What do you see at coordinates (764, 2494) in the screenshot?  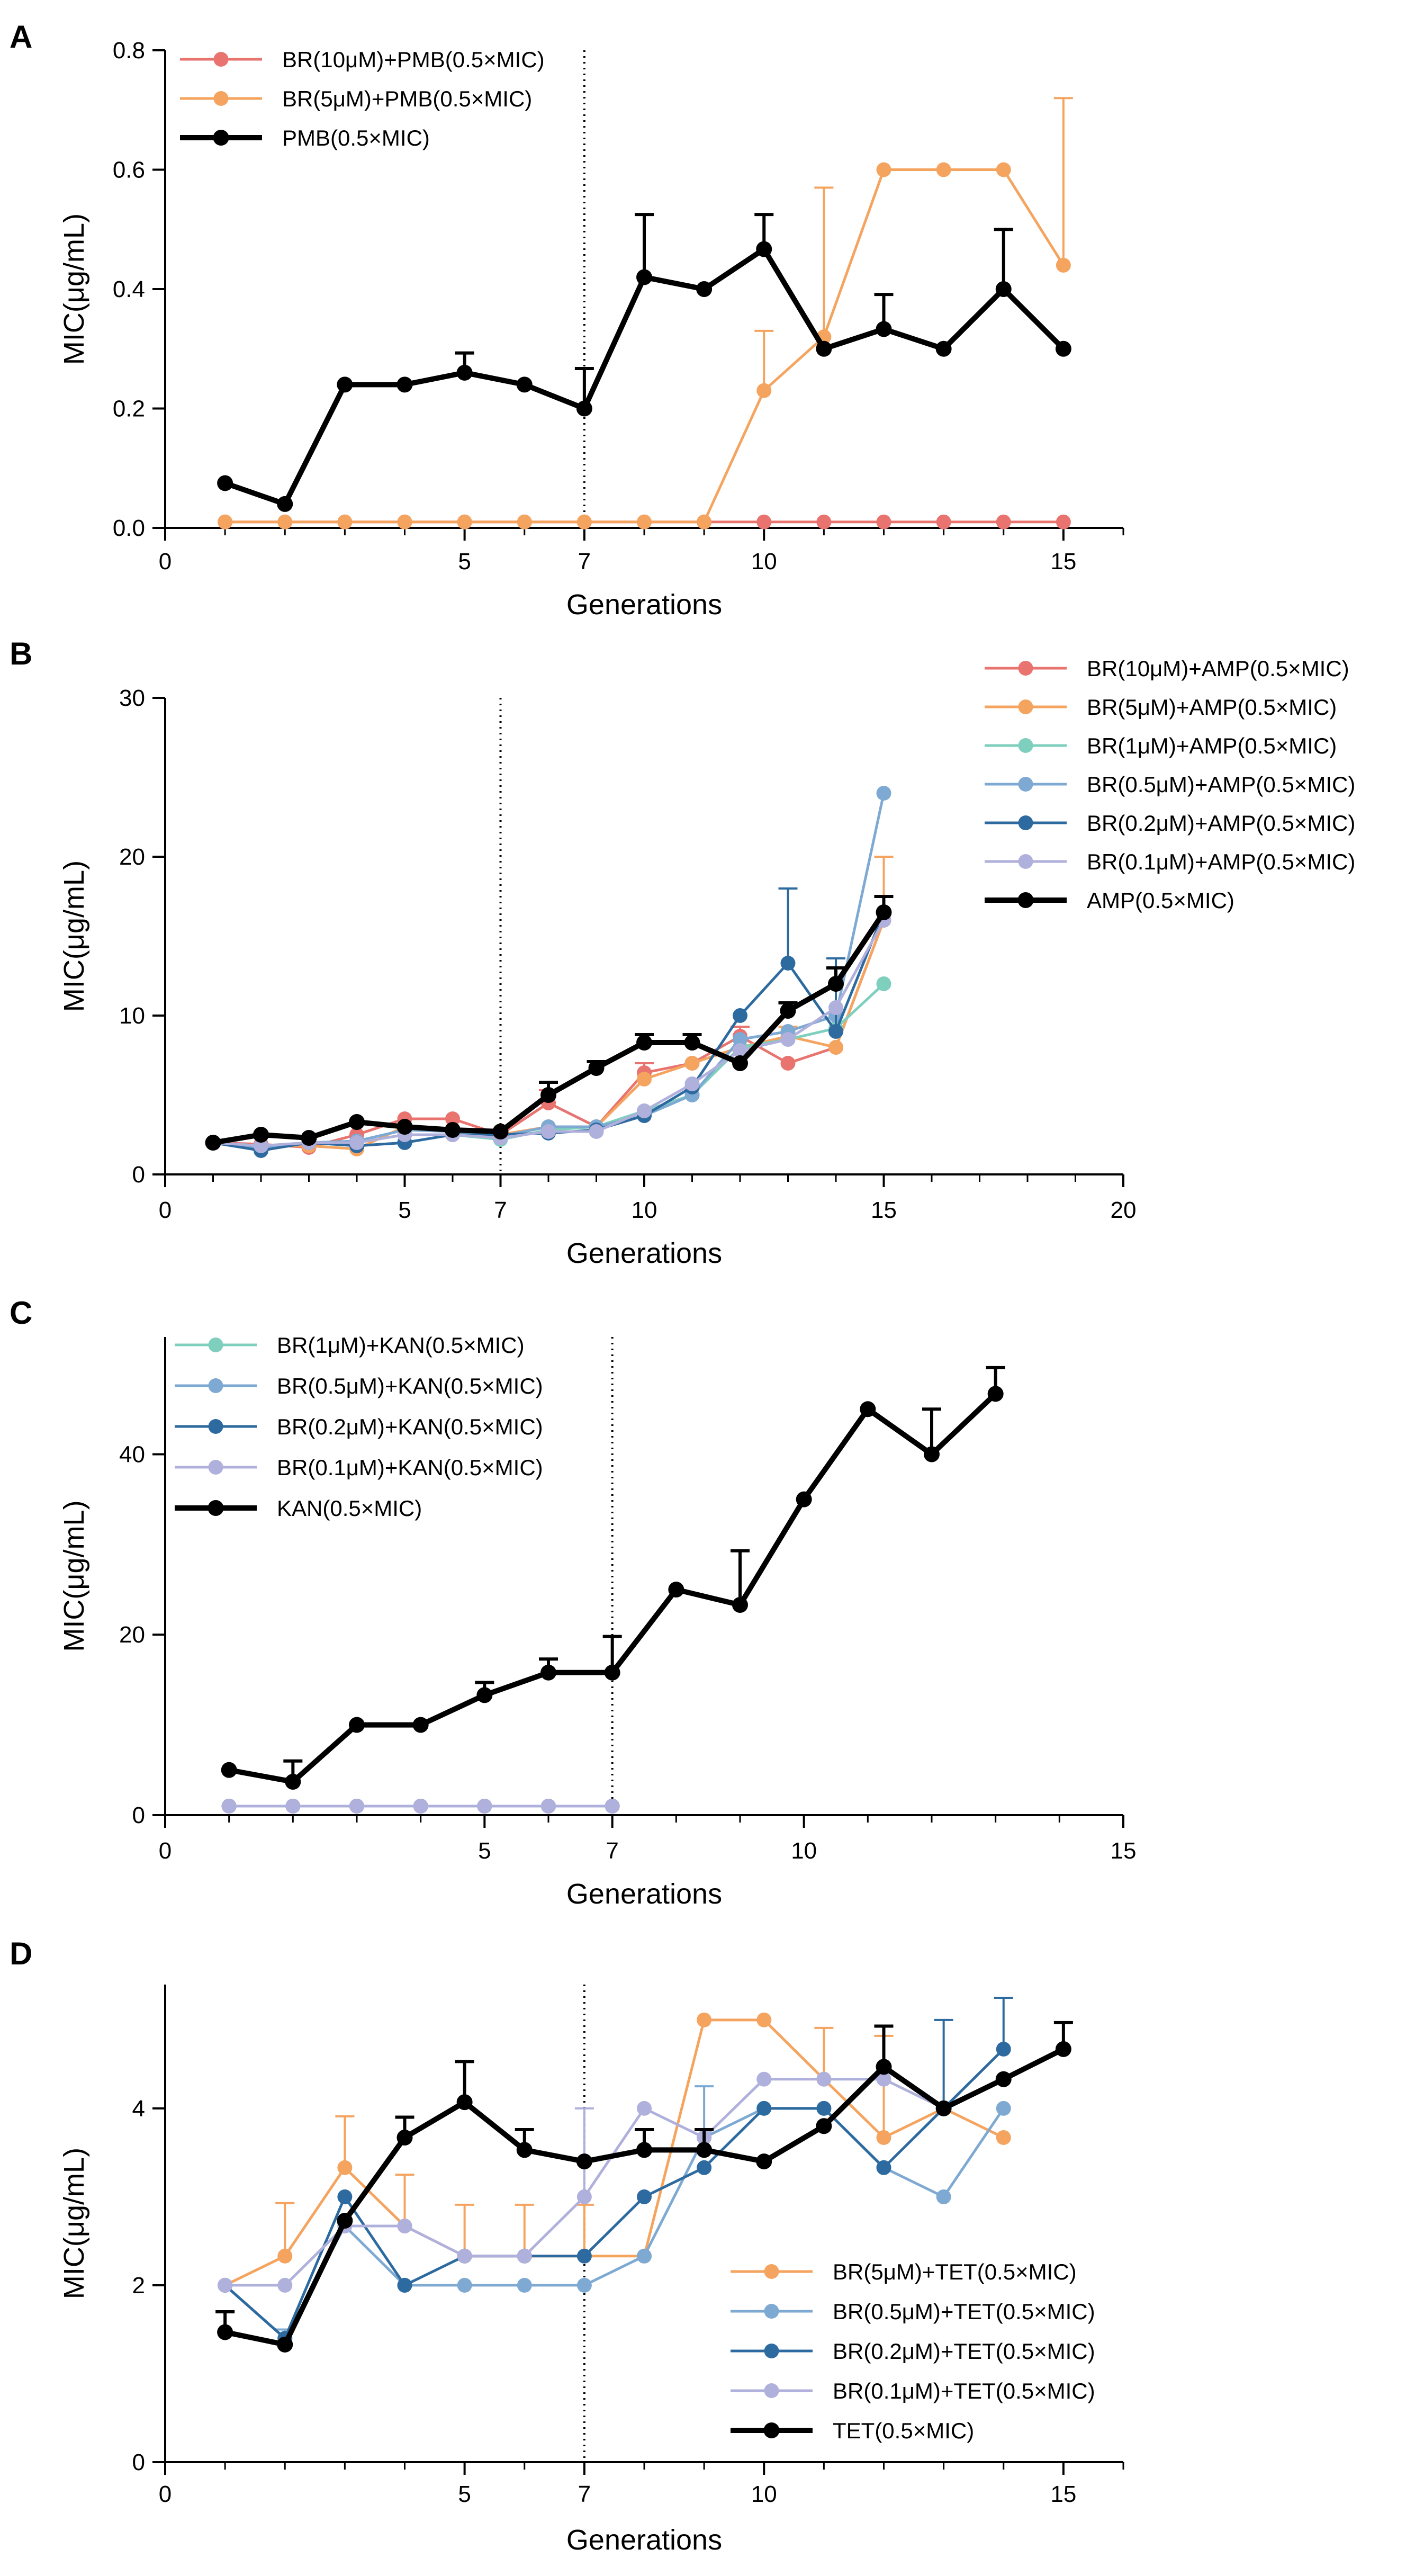 I see `x-tick-label: 10` at bounding box center [764, 2494].